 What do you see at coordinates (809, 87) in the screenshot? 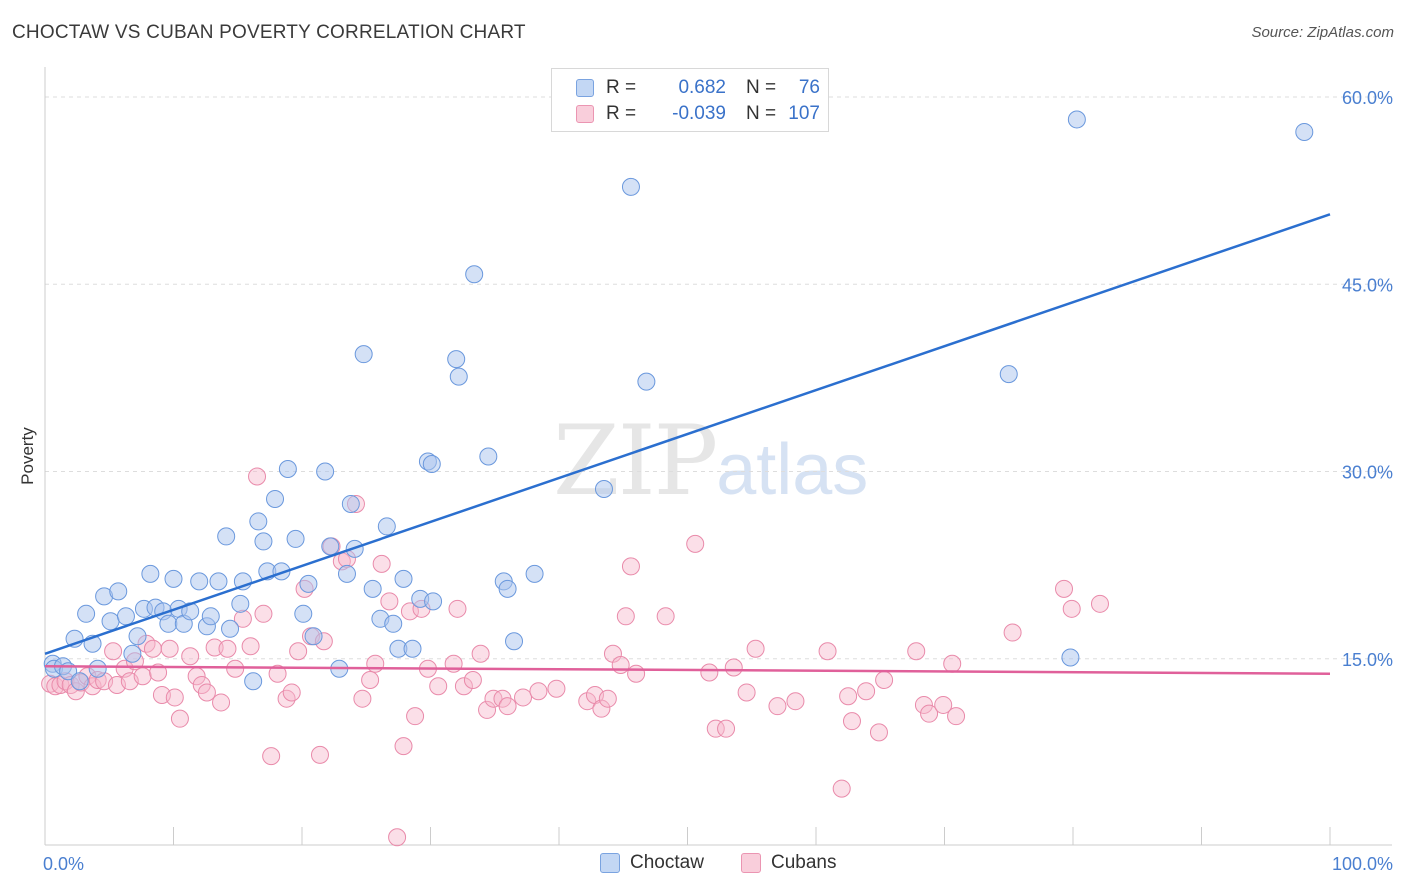
I see `legend-n-value: 76` at bounding box center [809, 87].